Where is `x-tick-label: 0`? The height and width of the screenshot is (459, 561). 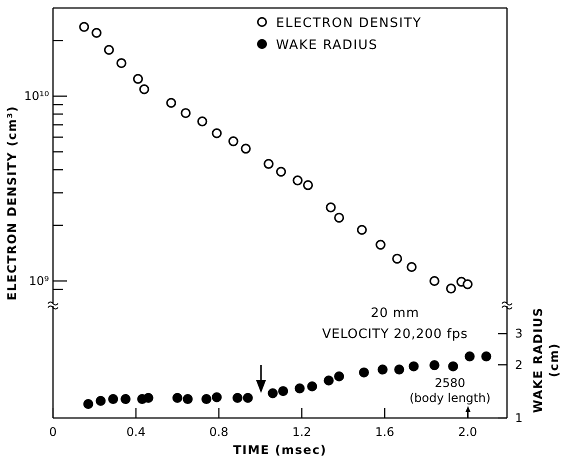 x-tick-label: 0 is located at coordinates (53, 432).